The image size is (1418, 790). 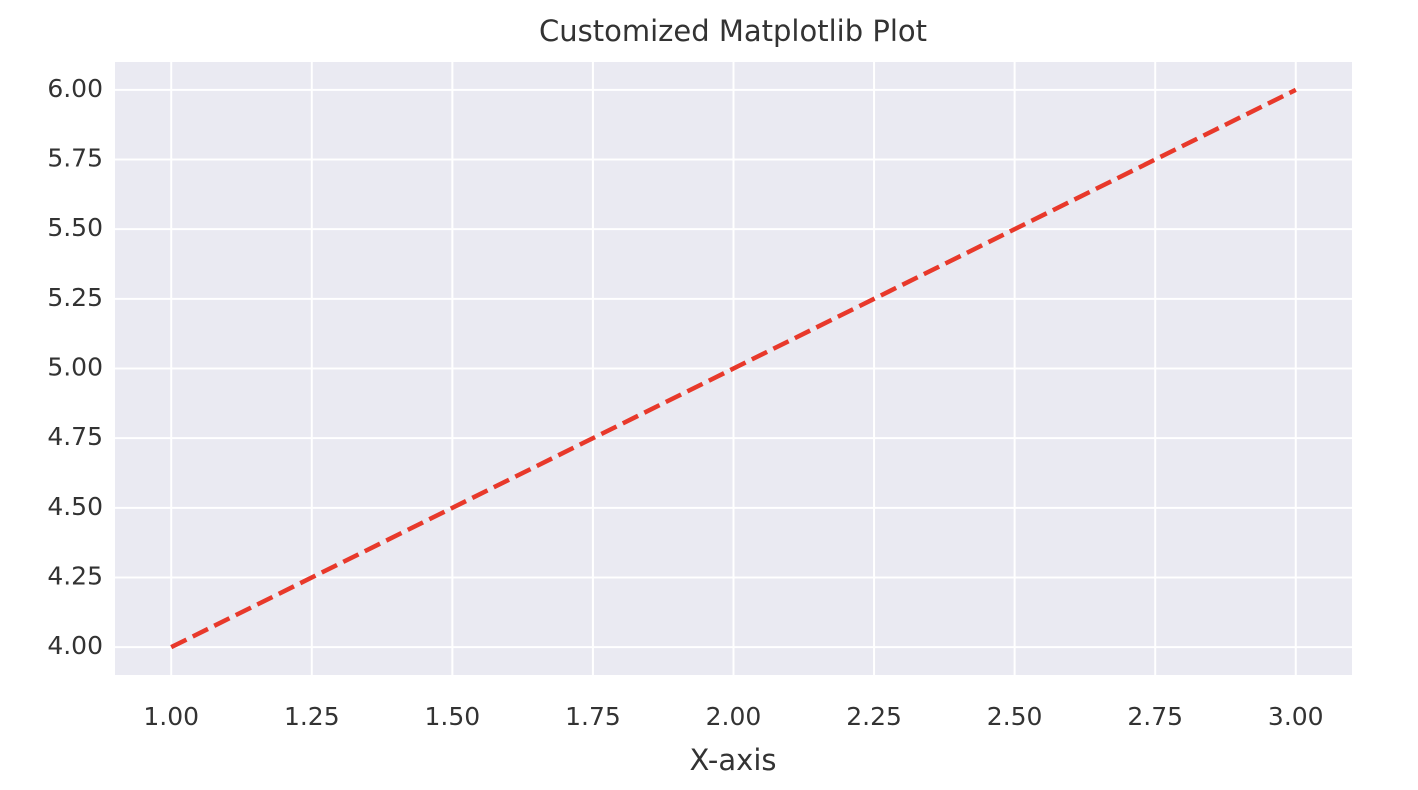 What do you see at coordinates (75, 227) in the screenshot?
I see `y-tick-label: 5.50` at bounding box center [75, 227].